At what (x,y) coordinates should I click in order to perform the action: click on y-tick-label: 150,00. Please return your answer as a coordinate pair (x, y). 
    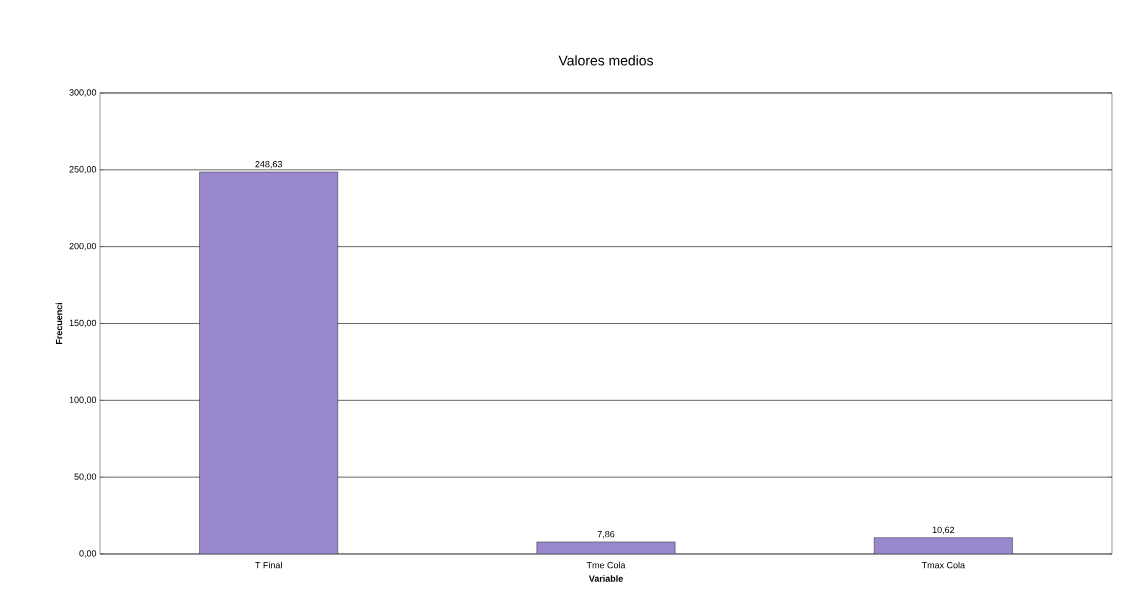
    Looking at the image, I should click on (83, 323).